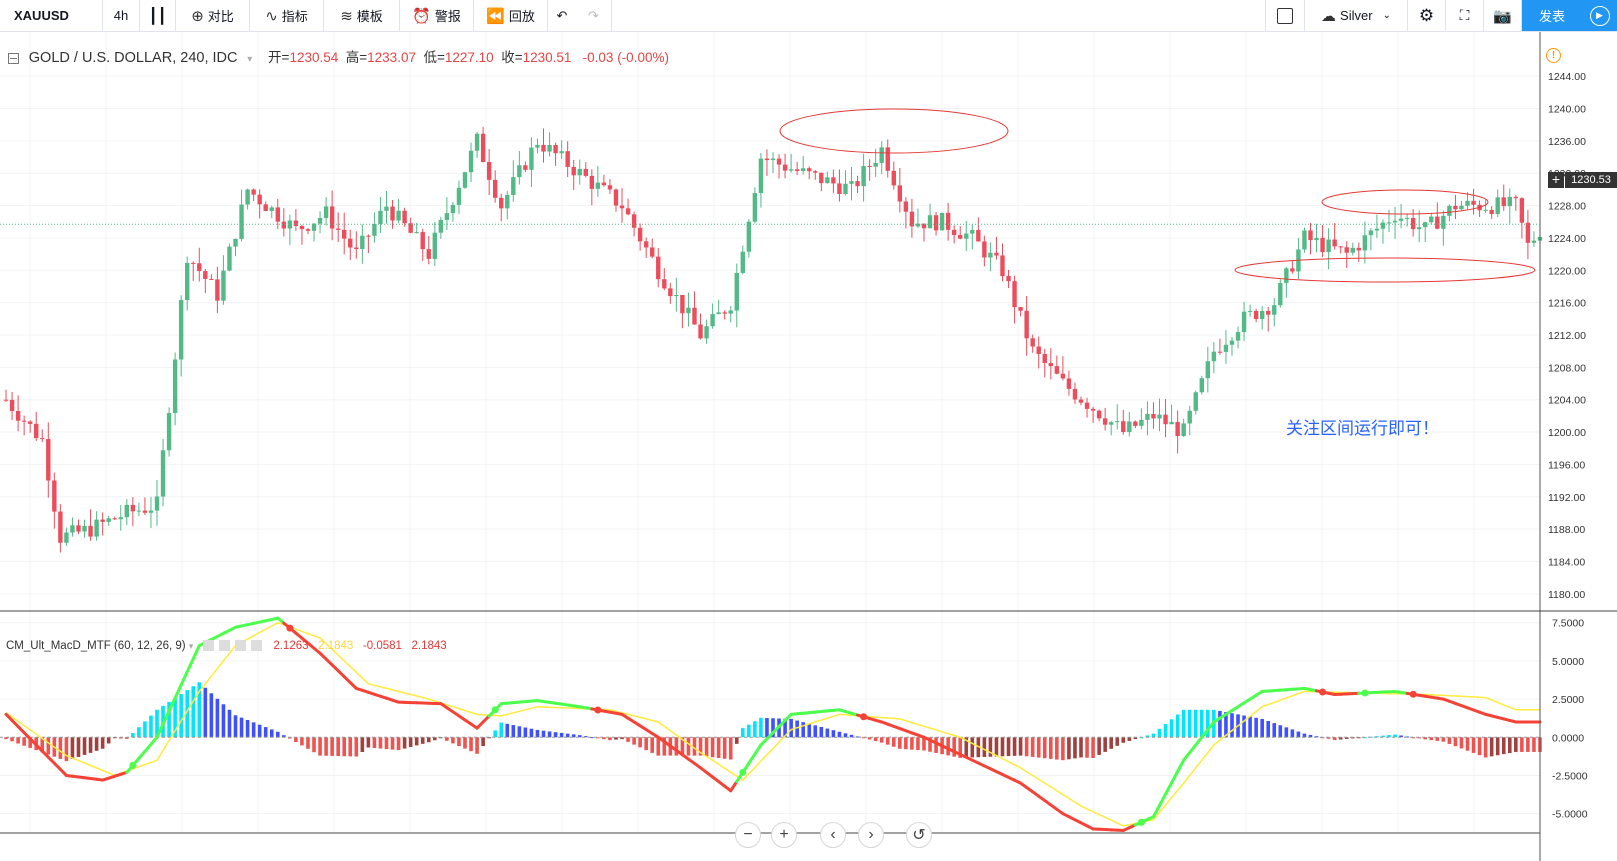  What do you see at coordinates (919, 835) in the screenshot?
I see `reset-chart-button: ↺` at bounding box center [919, 835].